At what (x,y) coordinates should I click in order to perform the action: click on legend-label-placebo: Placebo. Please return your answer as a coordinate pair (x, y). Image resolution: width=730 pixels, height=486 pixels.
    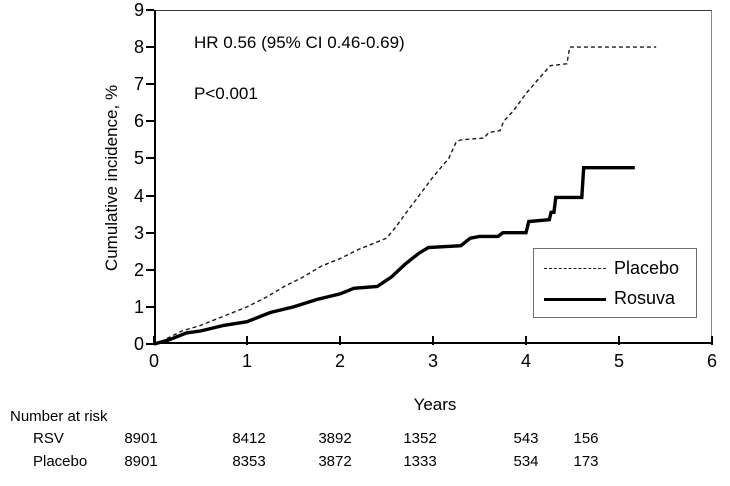
    Looking at the image, I should click on (647, 268).